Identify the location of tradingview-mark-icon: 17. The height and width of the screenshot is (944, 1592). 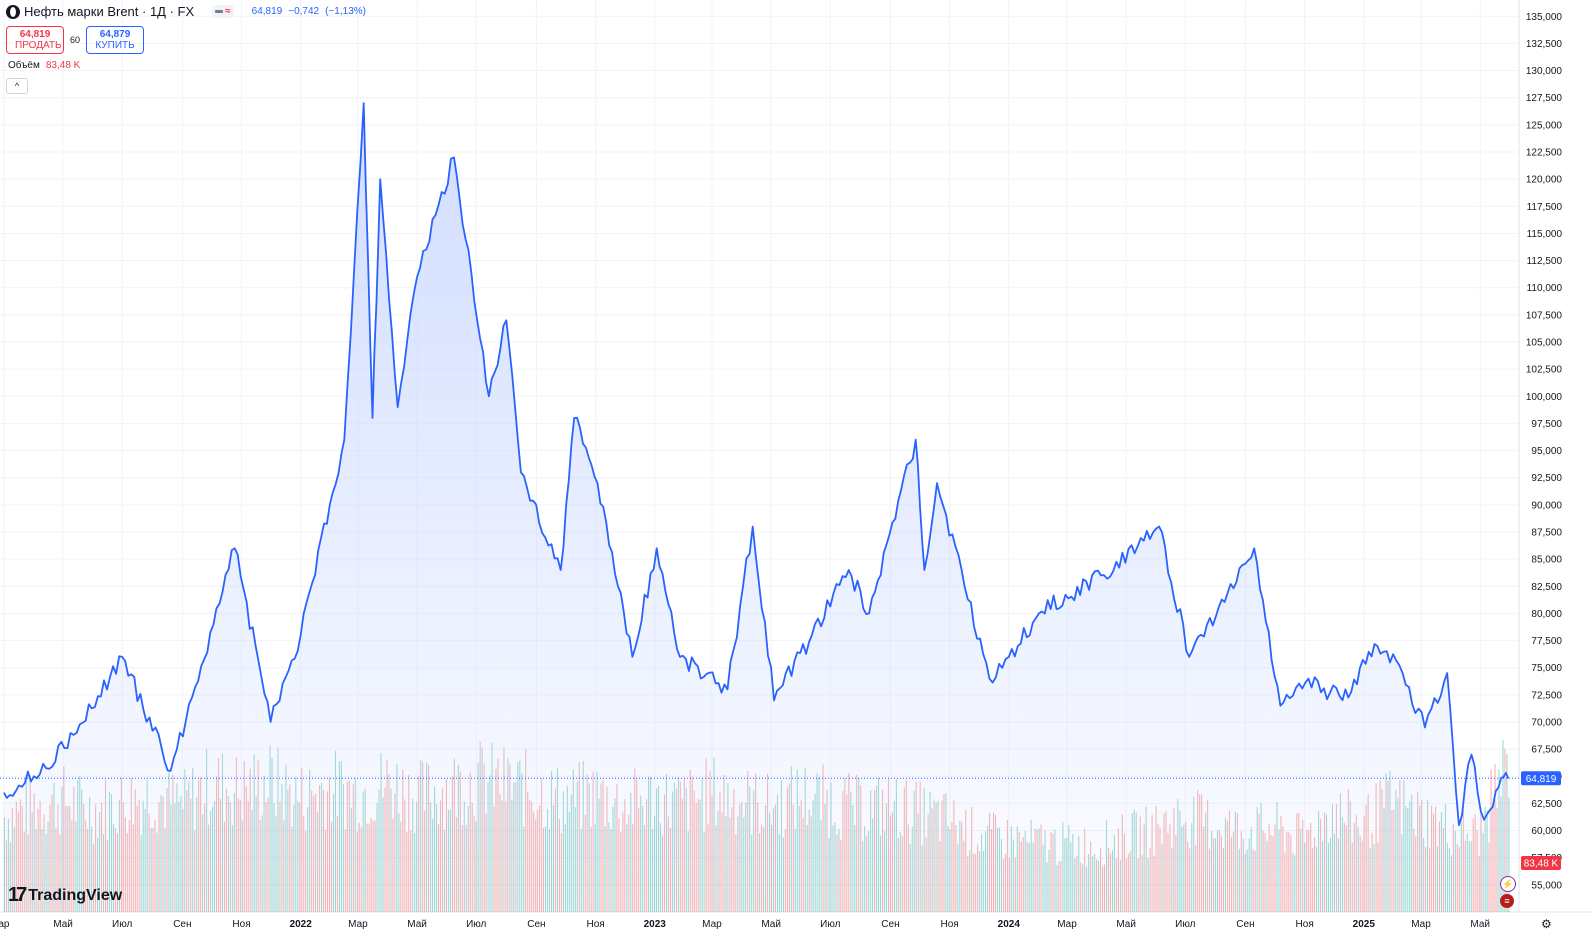
(17, 895).